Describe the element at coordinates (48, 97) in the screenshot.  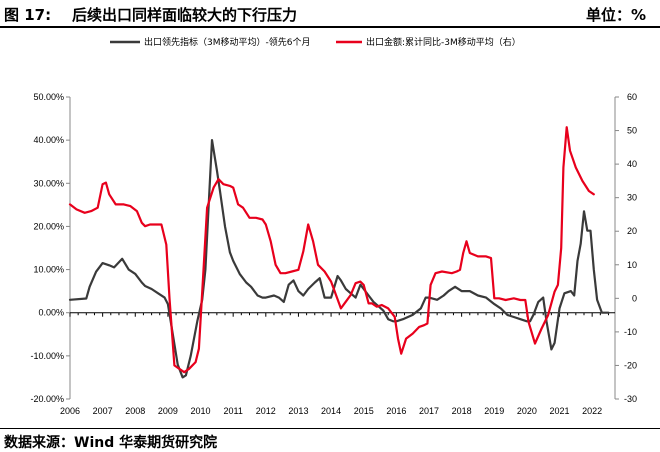
I see `left-tick-label: 50.00%` at that location.